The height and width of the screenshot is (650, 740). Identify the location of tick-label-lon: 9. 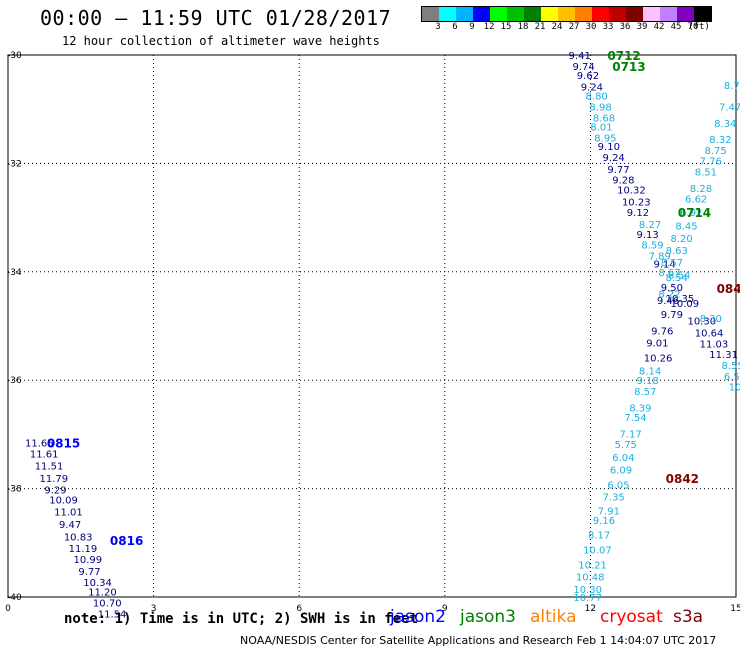
(445, 609).